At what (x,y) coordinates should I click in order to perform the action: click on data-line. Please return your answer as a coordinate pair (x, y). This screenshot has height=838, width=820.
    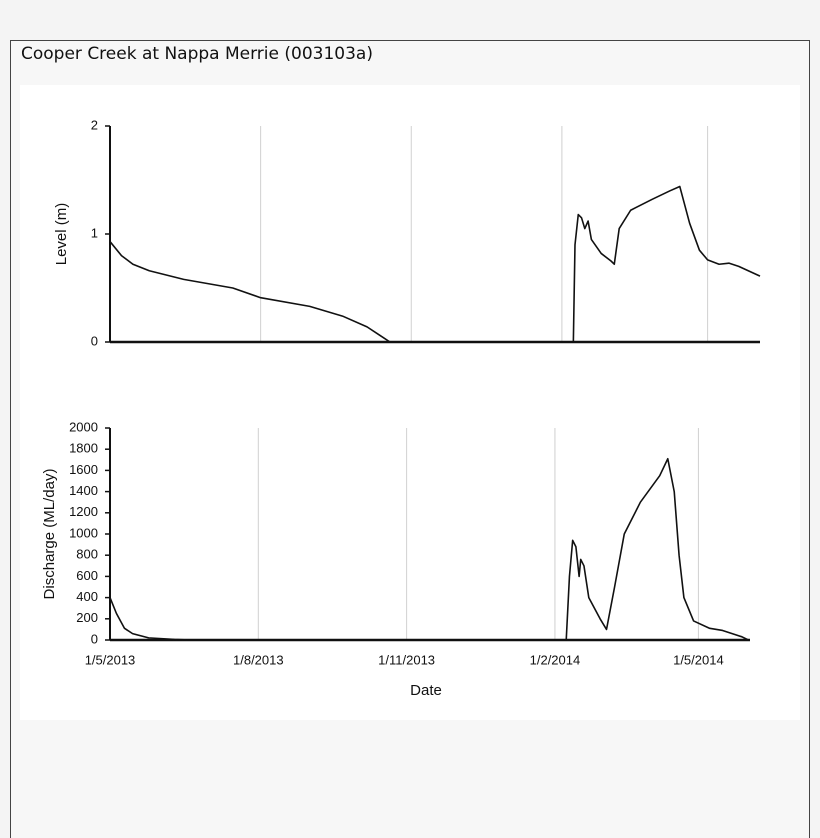
    Looking at the image, I should click on (435, 264).